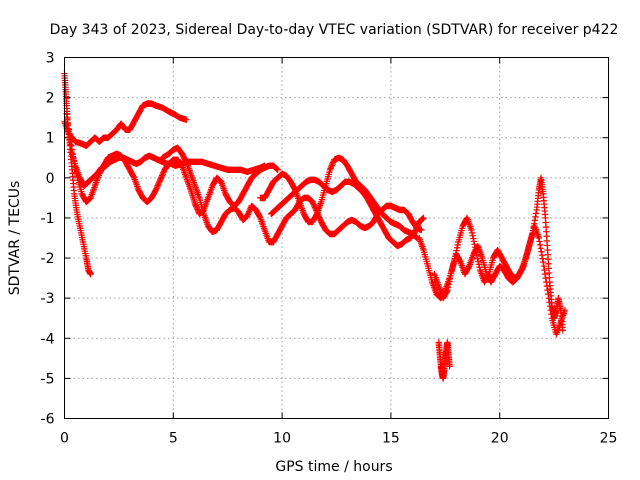 The image size is (640, 480). Describe the element at coordinates (333, 467) in the screenshot. I see `x-axis-label: GPS time / hours` at that location.